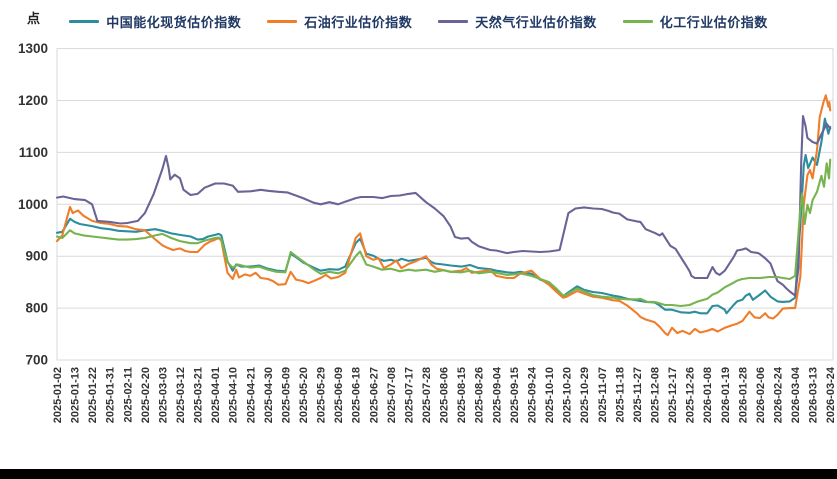  What do you see at coordinates (480, 395) in the screenshot?
I see `svg-text: 2025-08-26` at bounding box center [480, 395].